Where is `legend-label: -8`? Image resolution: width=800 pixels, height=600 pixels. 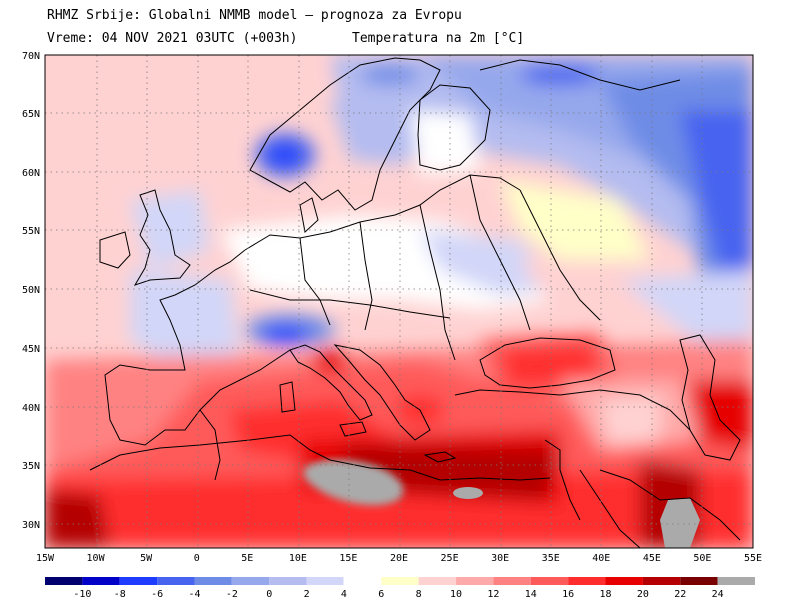
legend-label: -8 is located at coordinates (120, 594).